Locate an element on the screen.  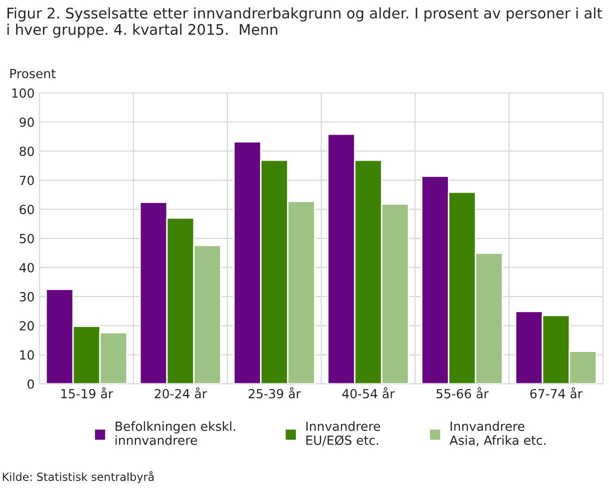
y-tick-label: 100 is located at coordinates (23, 93).